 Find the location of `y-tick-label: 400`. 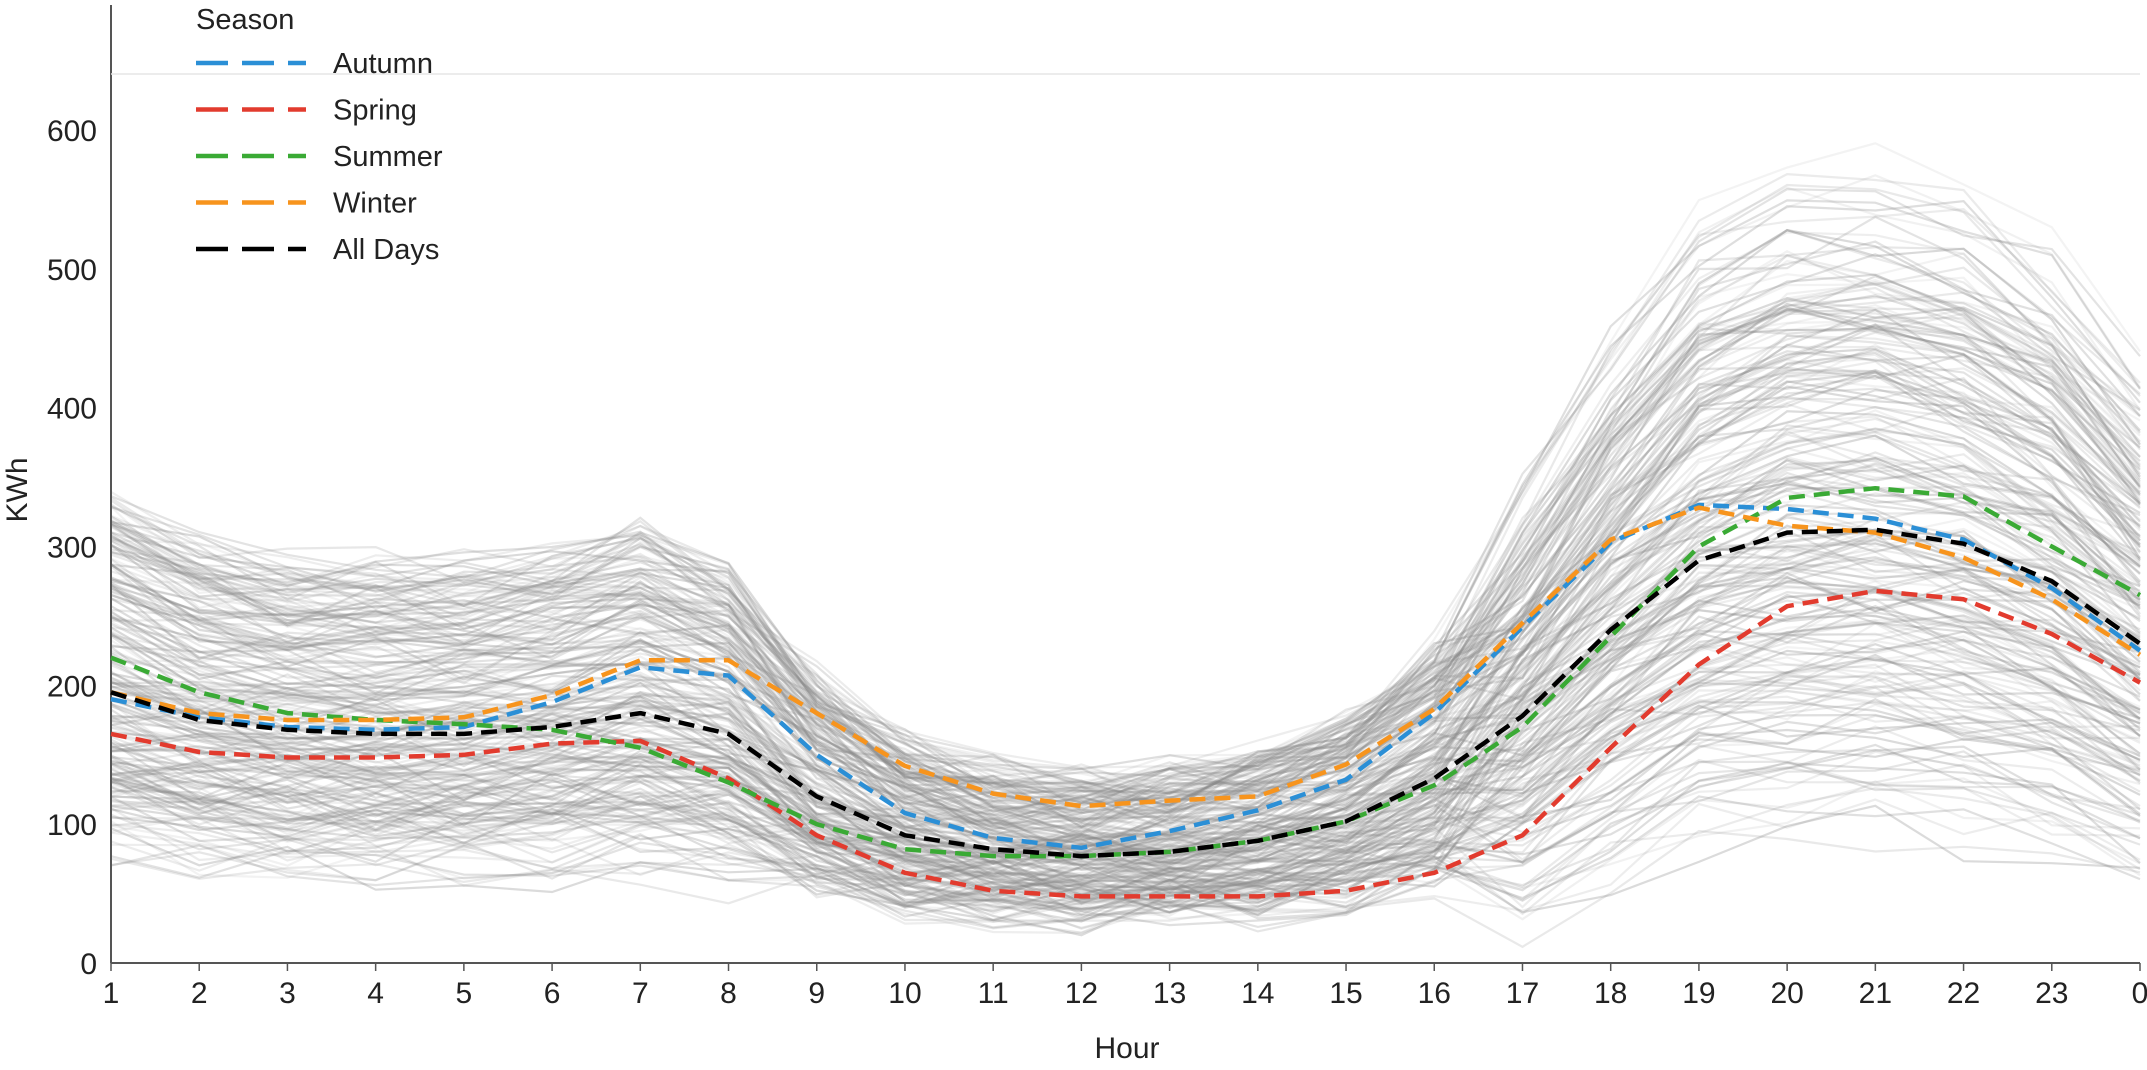

y-tick-label: 400 is located at coordinates (72, 409).